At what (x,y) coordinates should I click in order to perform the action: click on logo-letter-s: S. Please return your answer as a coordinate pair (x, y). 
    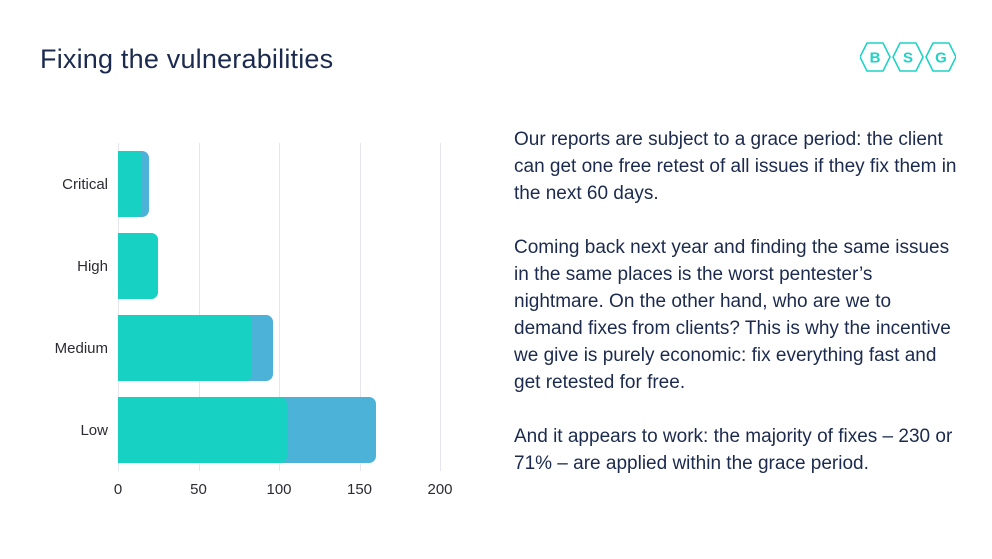
    Looking at the image, I should click on (908, 58).